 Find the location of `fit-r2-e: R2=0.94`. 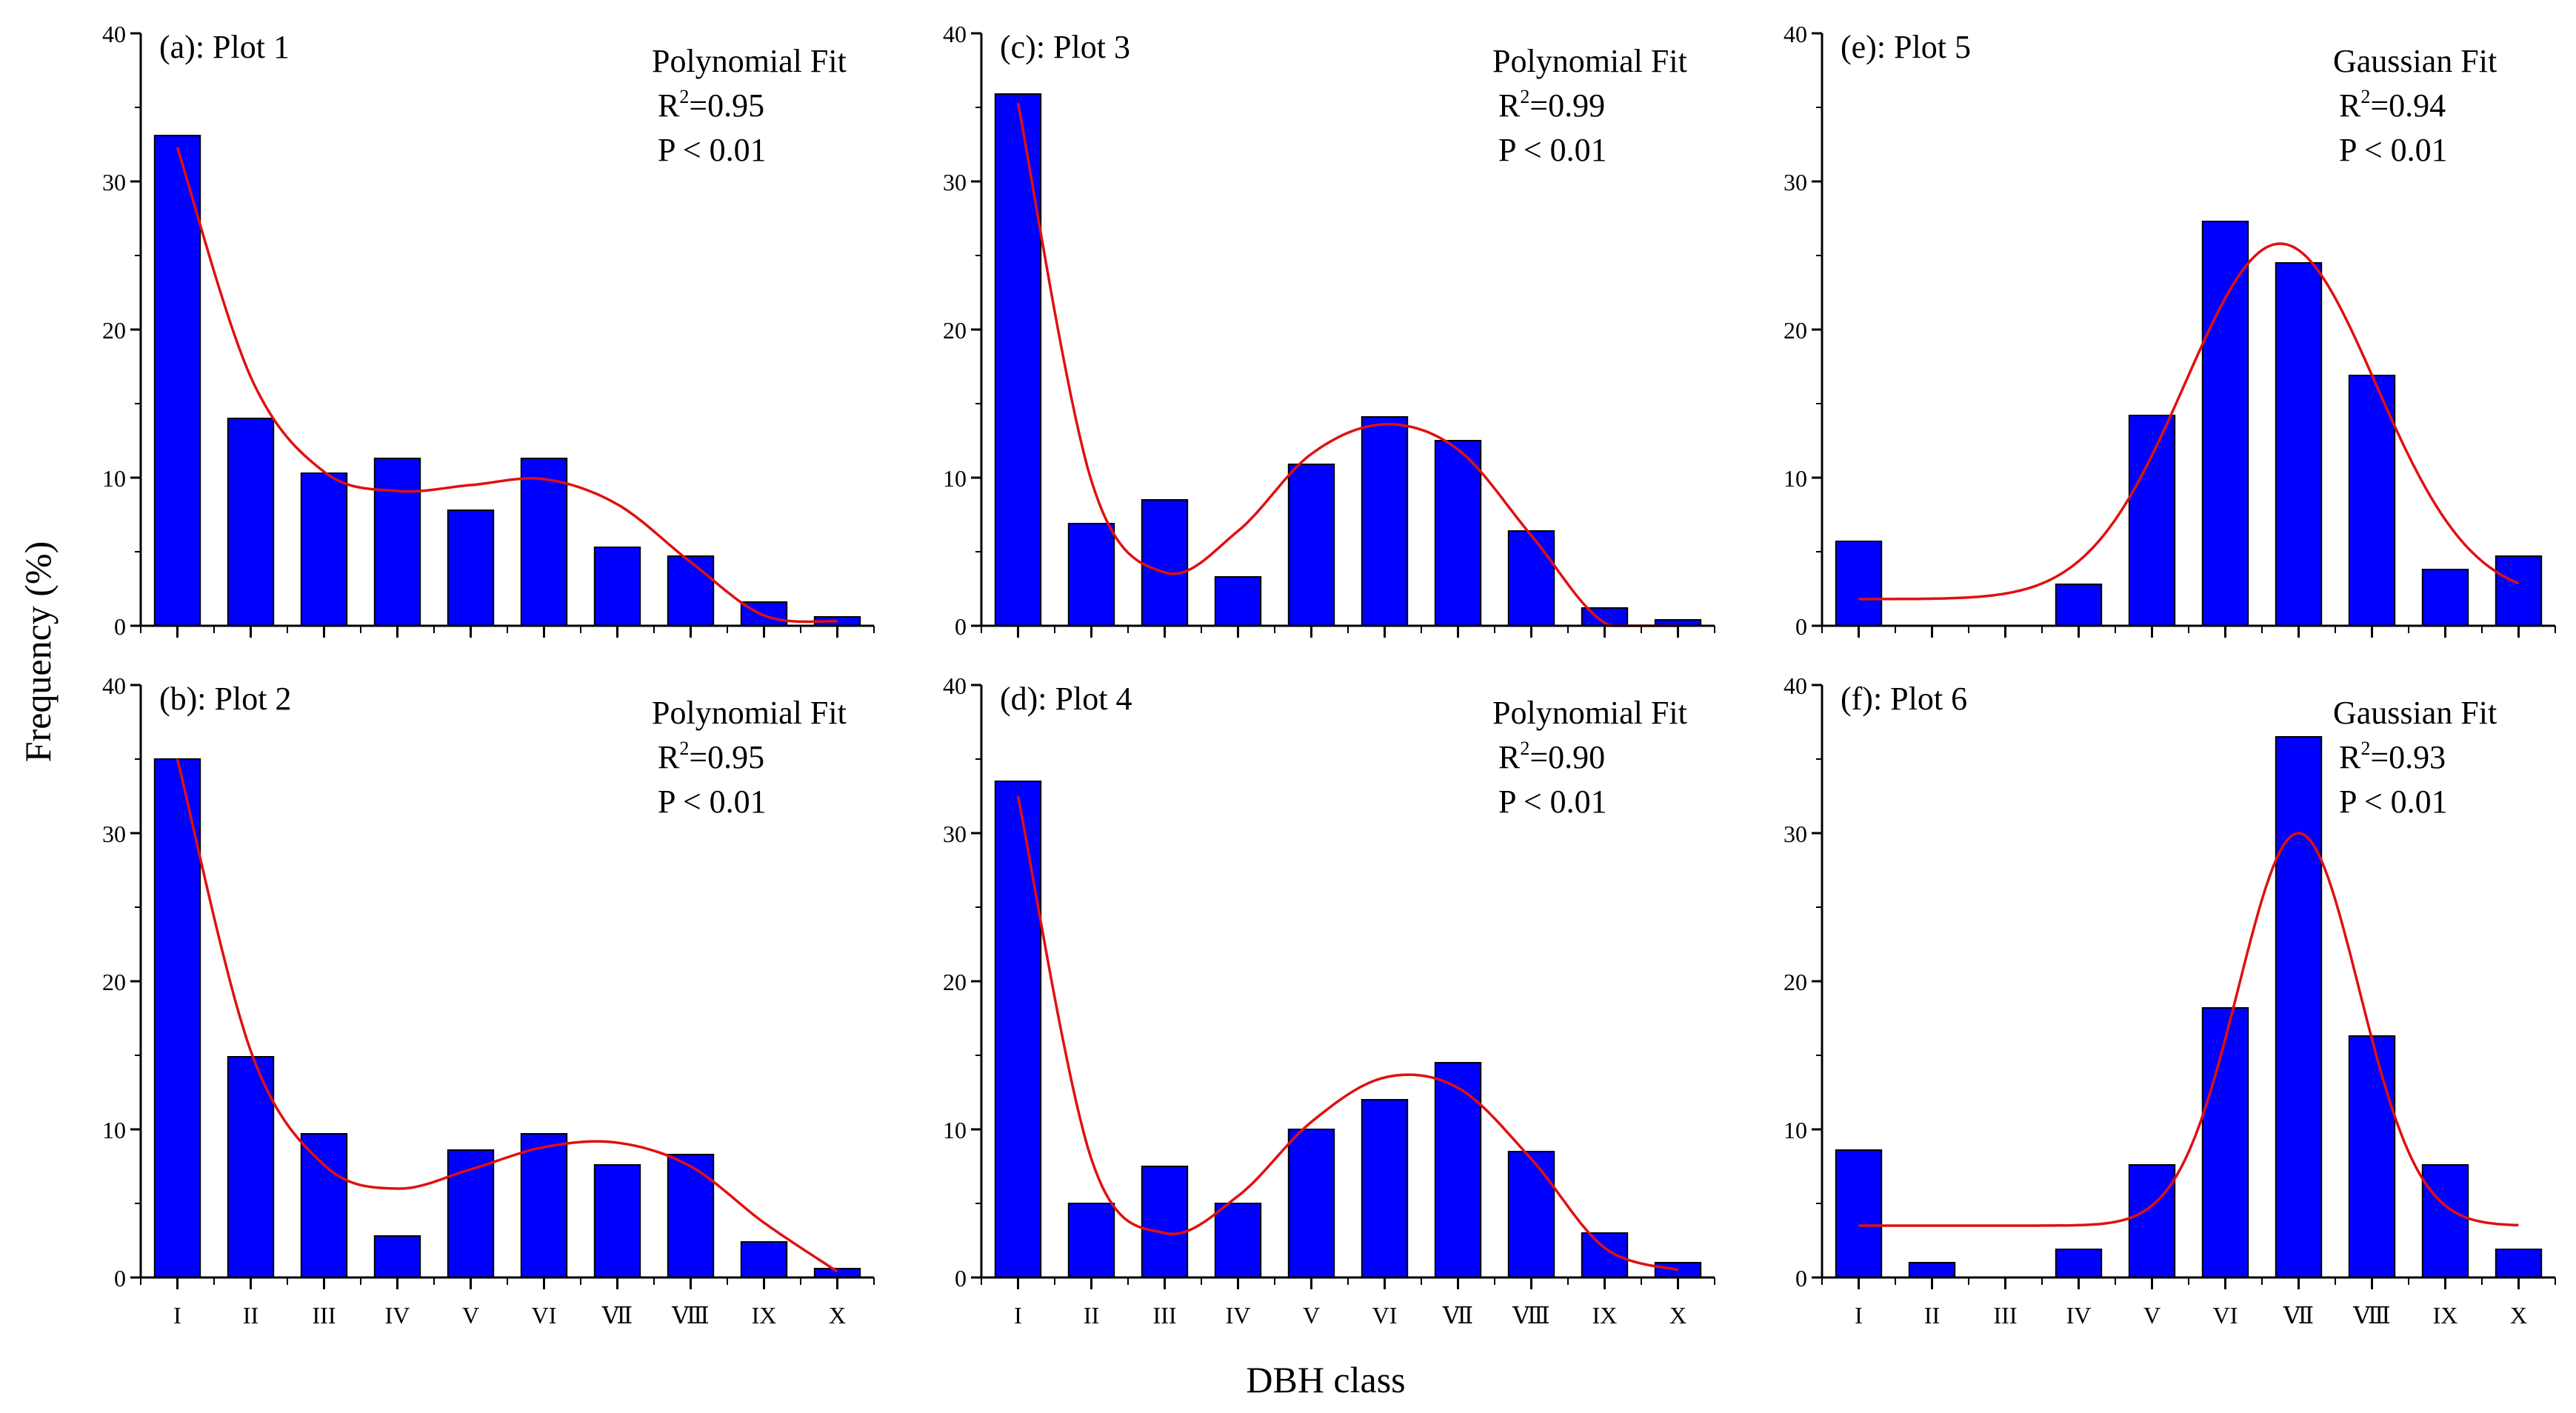

fit-r2-e: R2=0.94 is located at coordinates (2392, 105).